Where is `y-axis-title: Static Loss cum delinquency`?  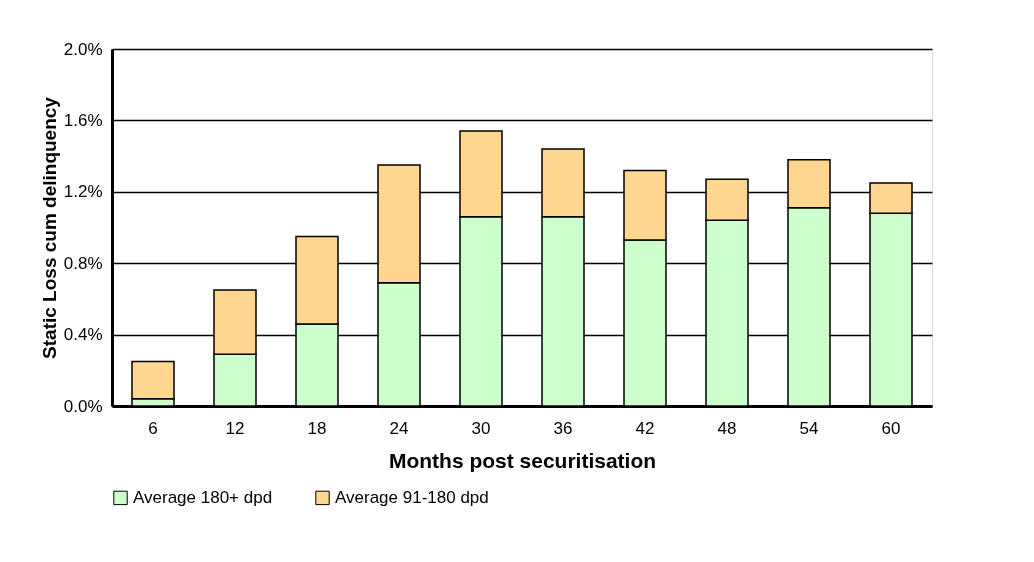 y-axis-title: Static Loss cum delinquency is located at coordinates (49, 227).